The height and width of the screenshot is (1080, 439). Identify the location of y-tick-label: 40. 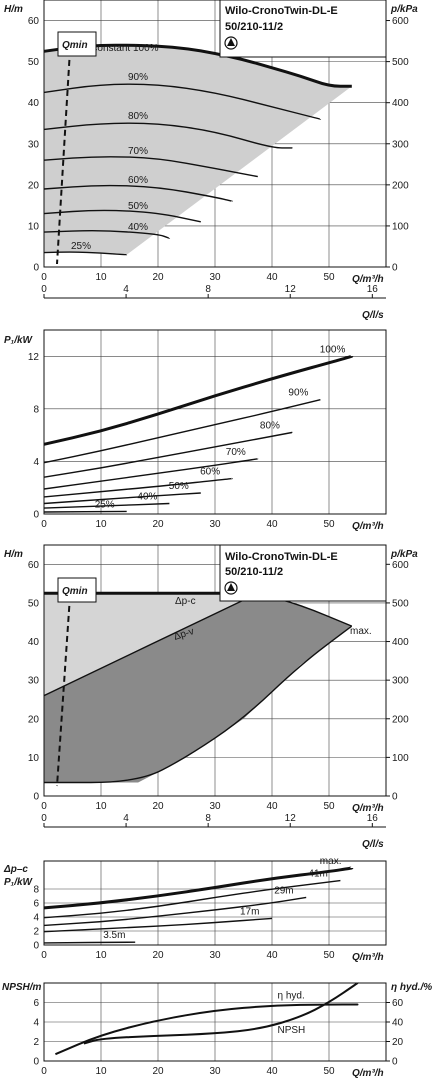
(34, 642).